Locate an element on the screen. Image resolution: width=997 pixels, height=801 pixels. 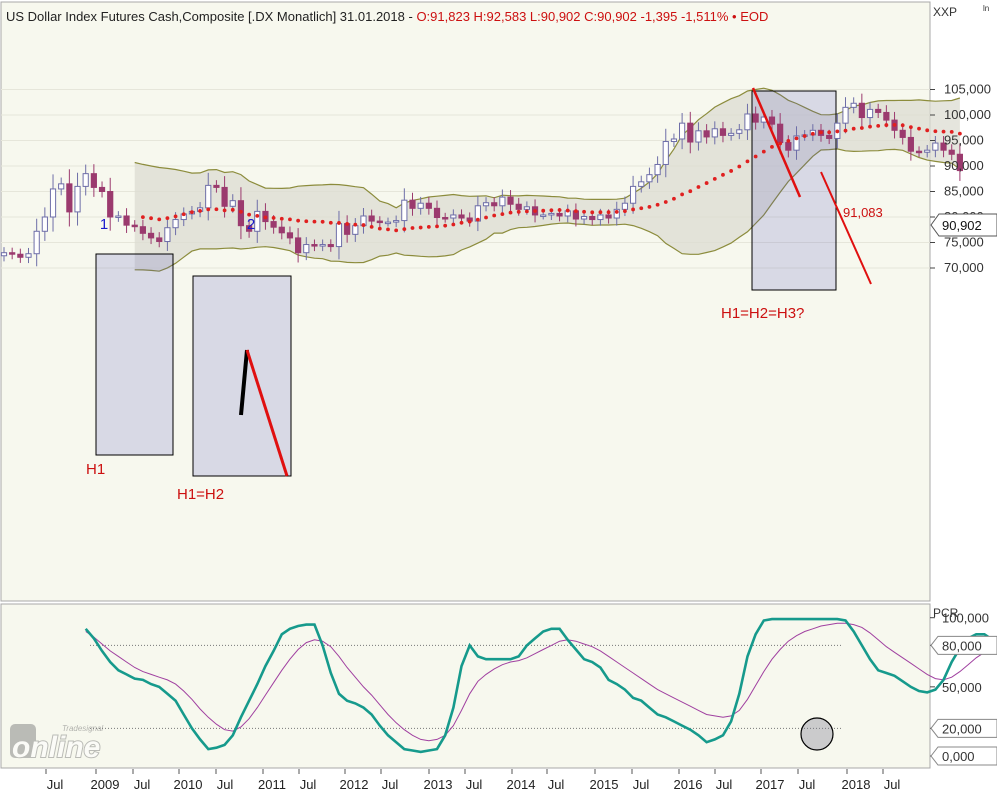
watermark-word: online is located at coordinates (56, 747).